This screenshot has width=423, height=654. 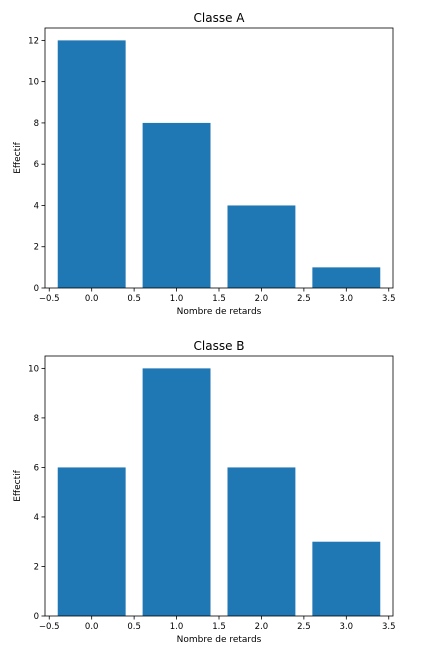 I want to click on chart-1-ylabel: Effectif, so click(x=18, y=485).